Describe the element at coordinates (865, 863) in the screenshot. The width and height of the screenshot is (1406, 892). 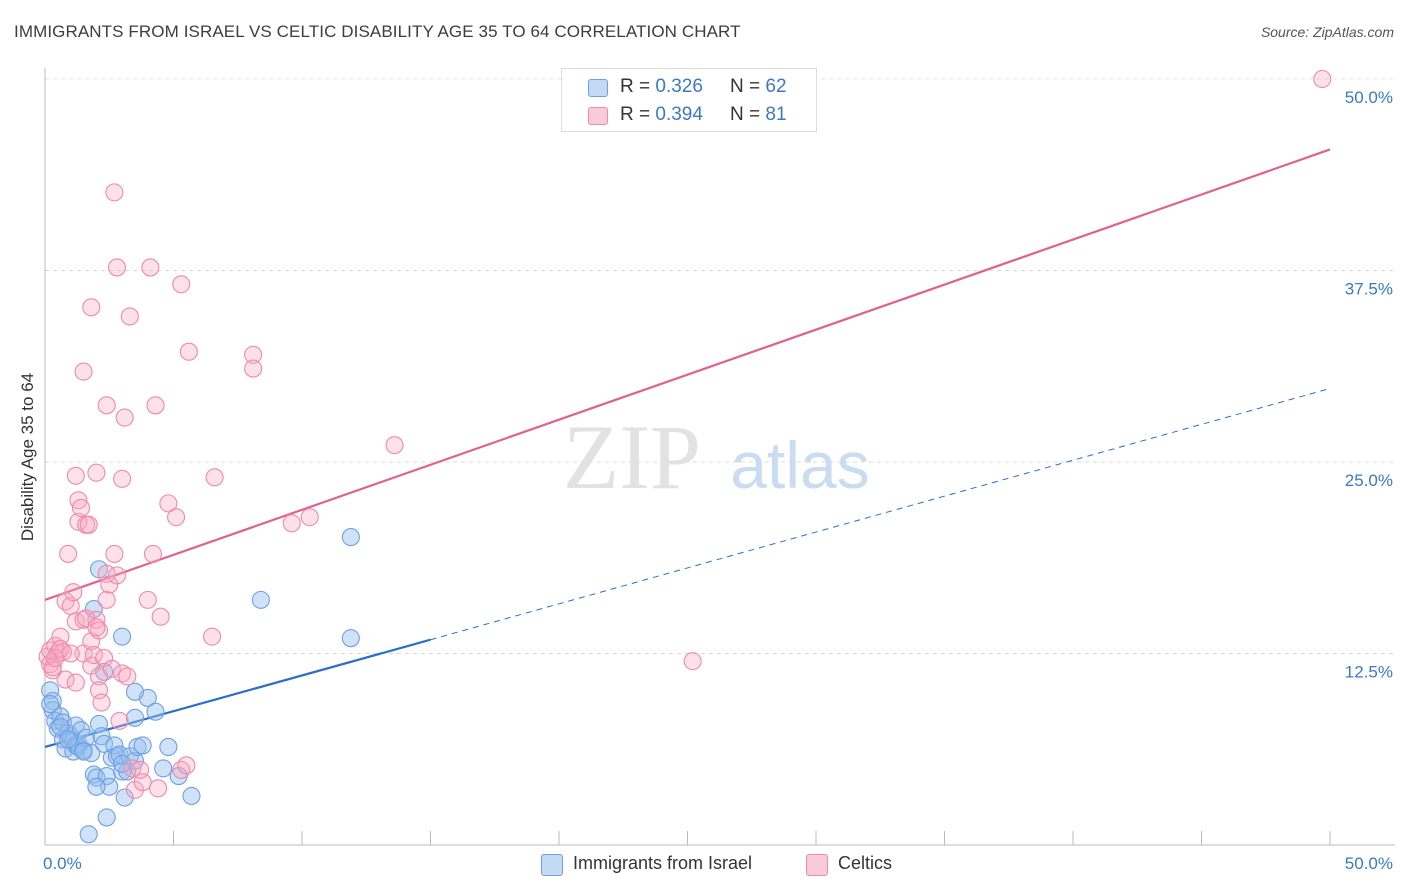
I see `legend-bottom-label-celtics: Celtics` at that location.